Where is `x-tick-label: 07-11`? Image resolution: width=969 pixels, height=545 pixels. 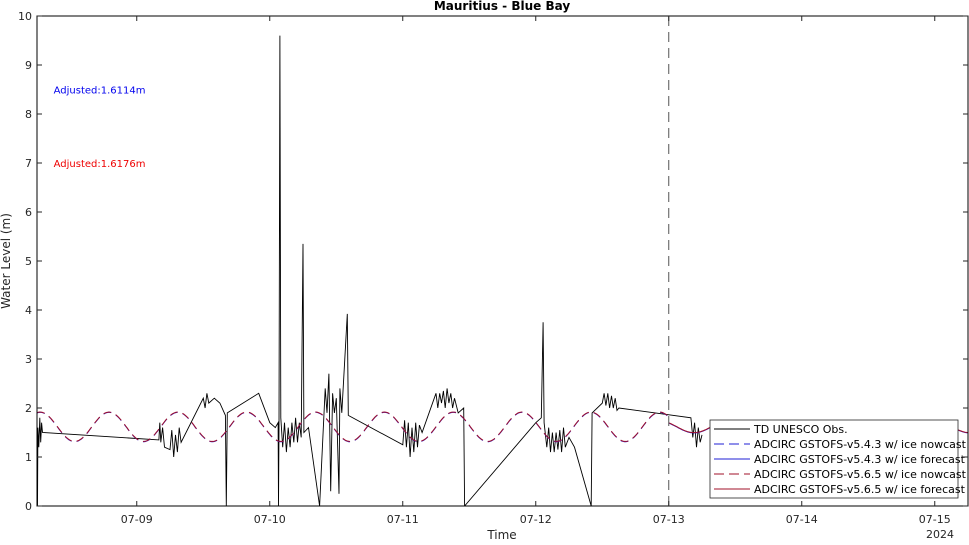
x-tick-label: 07-11 is located at coordinates (403, 519).